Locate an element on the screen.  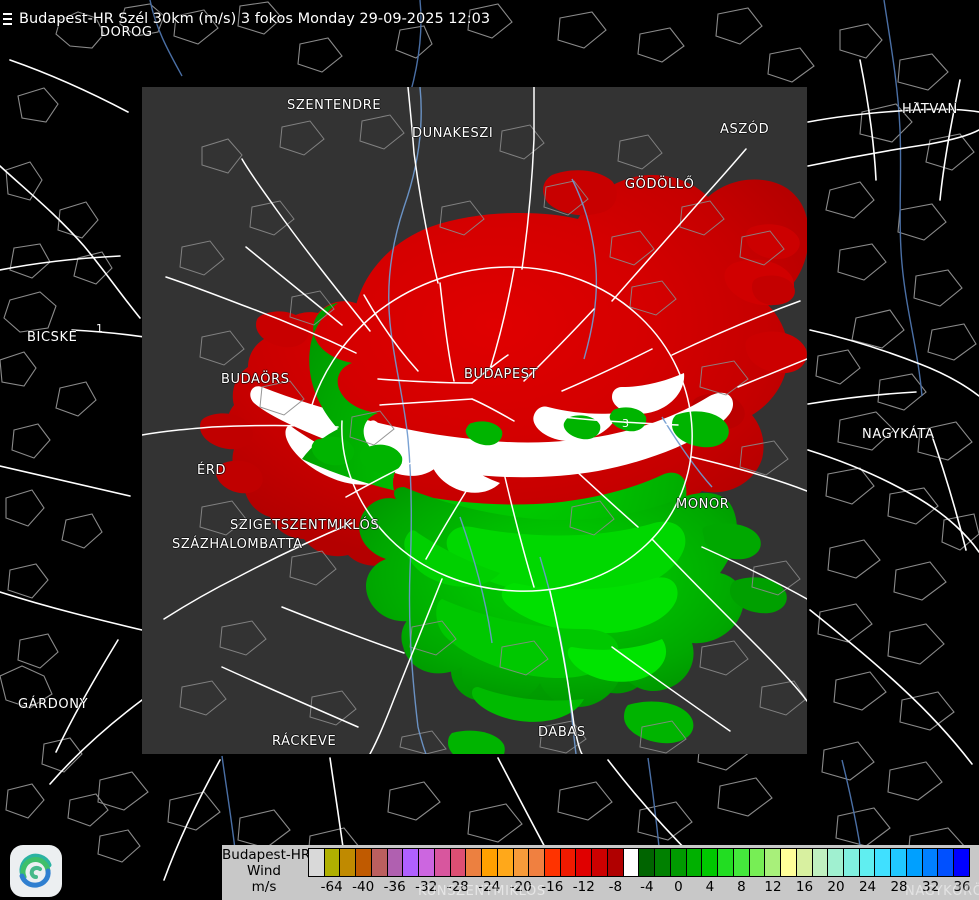
color-bar-tick-label: 20 is located at coordinates (836, 887).